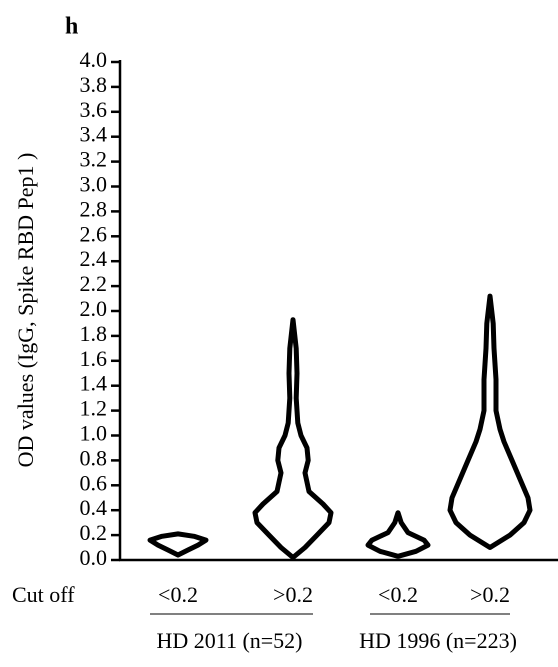  I want to click on y-tick-label: 3.2, so click(94, 159).